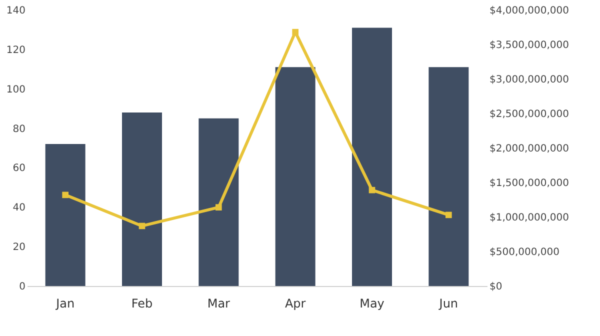 This screenshot has width=600, height=336. Describe the element at coordinates (530, 149) in the screenshot. I see `y2-tick-label: $2,000,000,000` at that location.